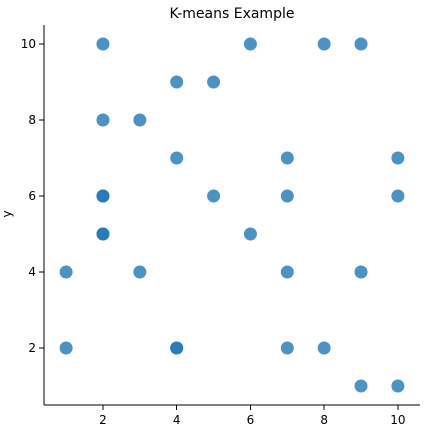 This screenshot has width=448, height=430. Describe the element at coordinates (397, 420) in the screenshot. I see `x-tick-label: 10` at that location.